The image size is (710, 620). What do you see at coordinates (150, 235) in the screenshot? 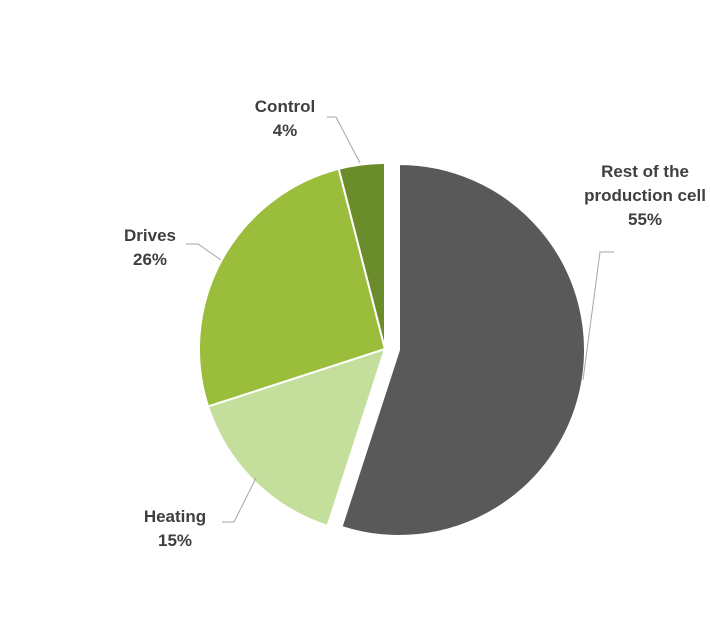
I see `slice-label: Drives` at bounding box center [150, 235].